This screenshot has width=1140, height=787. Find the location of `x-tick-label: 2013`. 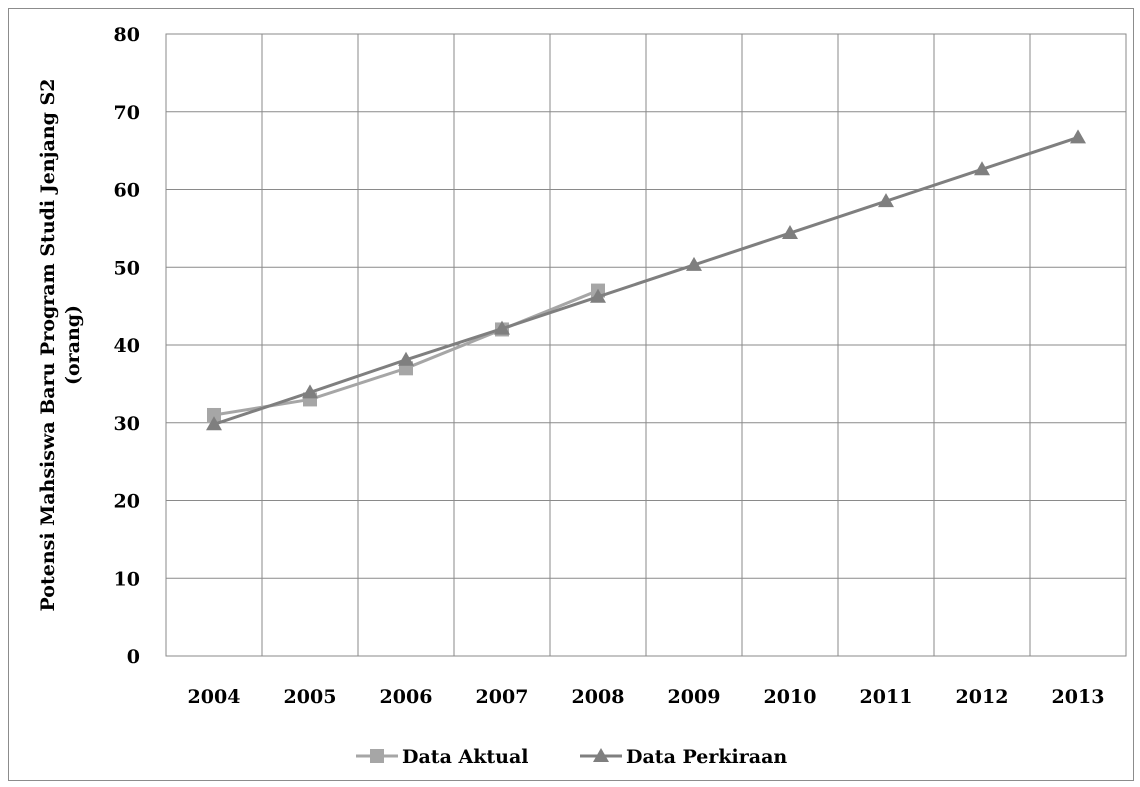

x-tick-label: 2013 is located at coordinates (1078, 697).